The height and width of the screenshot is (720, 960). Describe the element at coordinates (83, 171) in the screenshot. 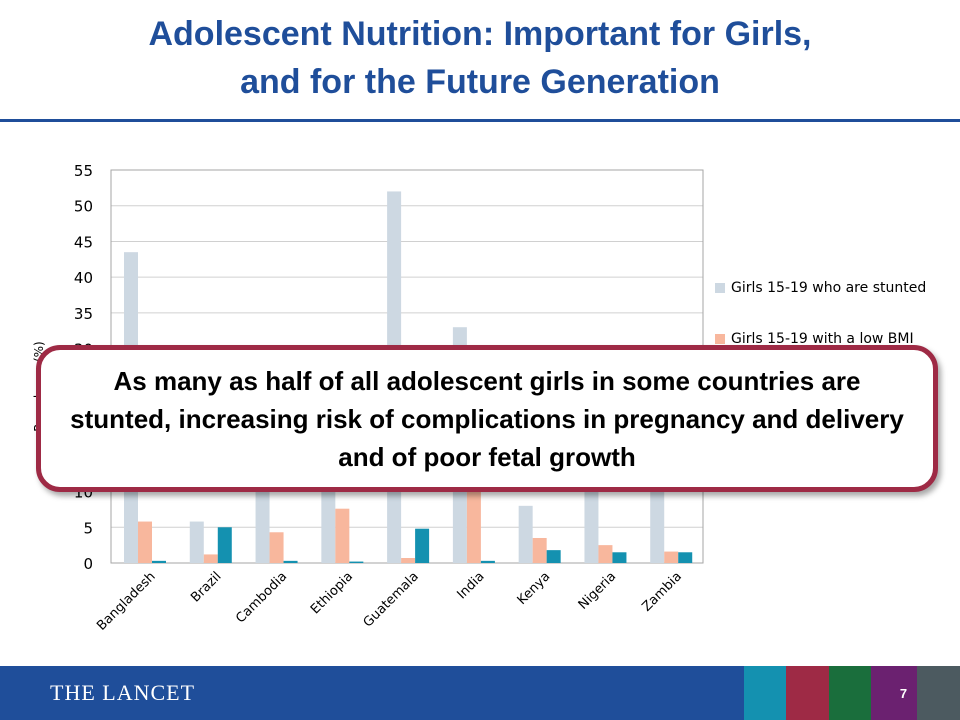

I see `y-tick-label: 55` at that location.